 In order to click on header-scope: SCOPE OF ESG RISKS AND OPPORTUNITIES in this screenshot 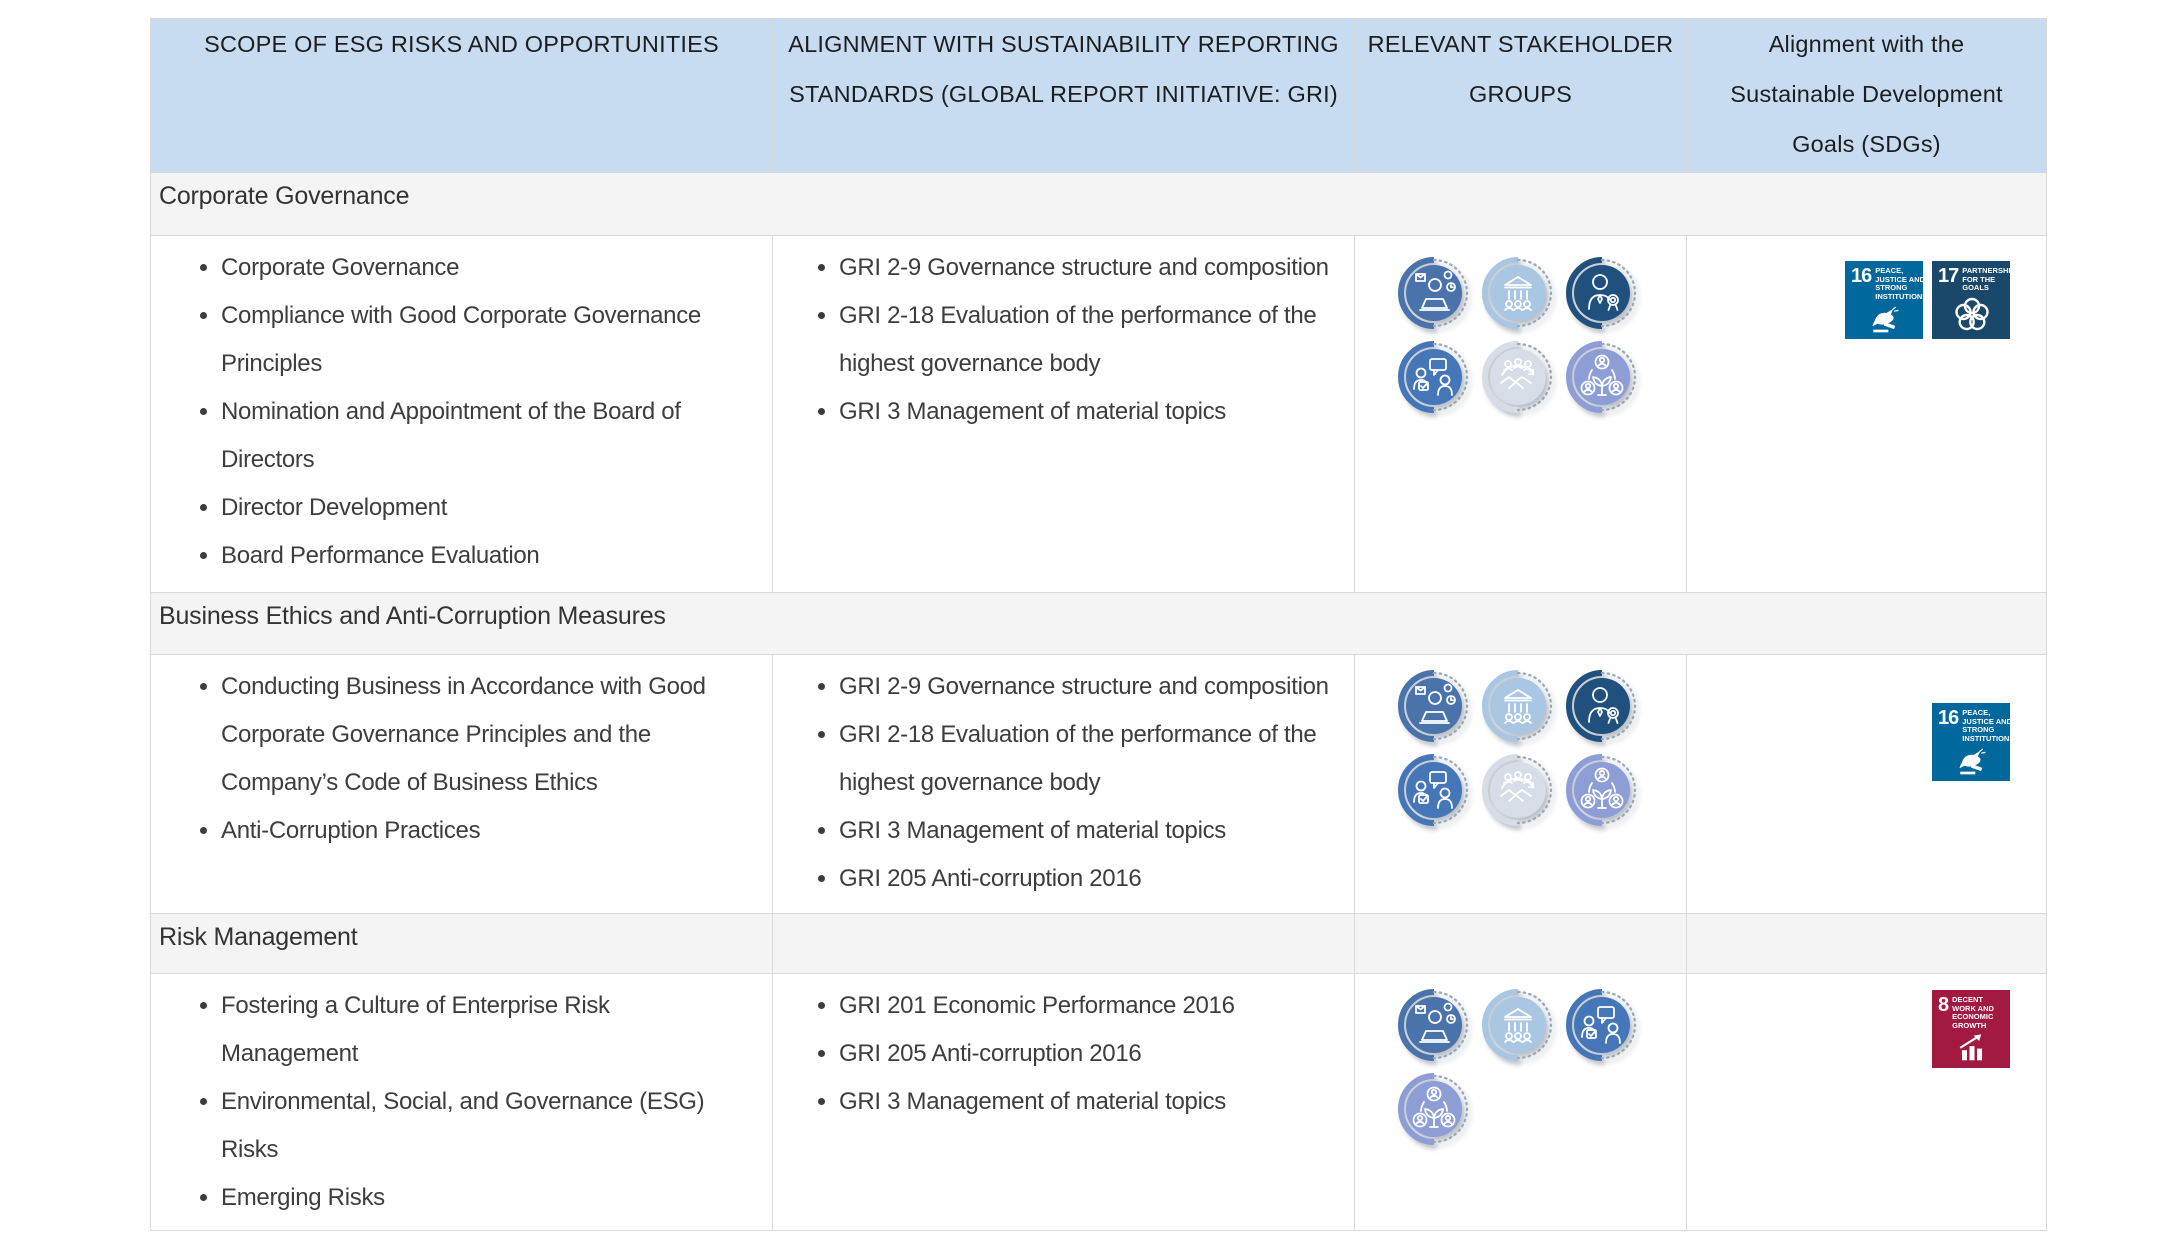, I will do `click(461, 95)`.